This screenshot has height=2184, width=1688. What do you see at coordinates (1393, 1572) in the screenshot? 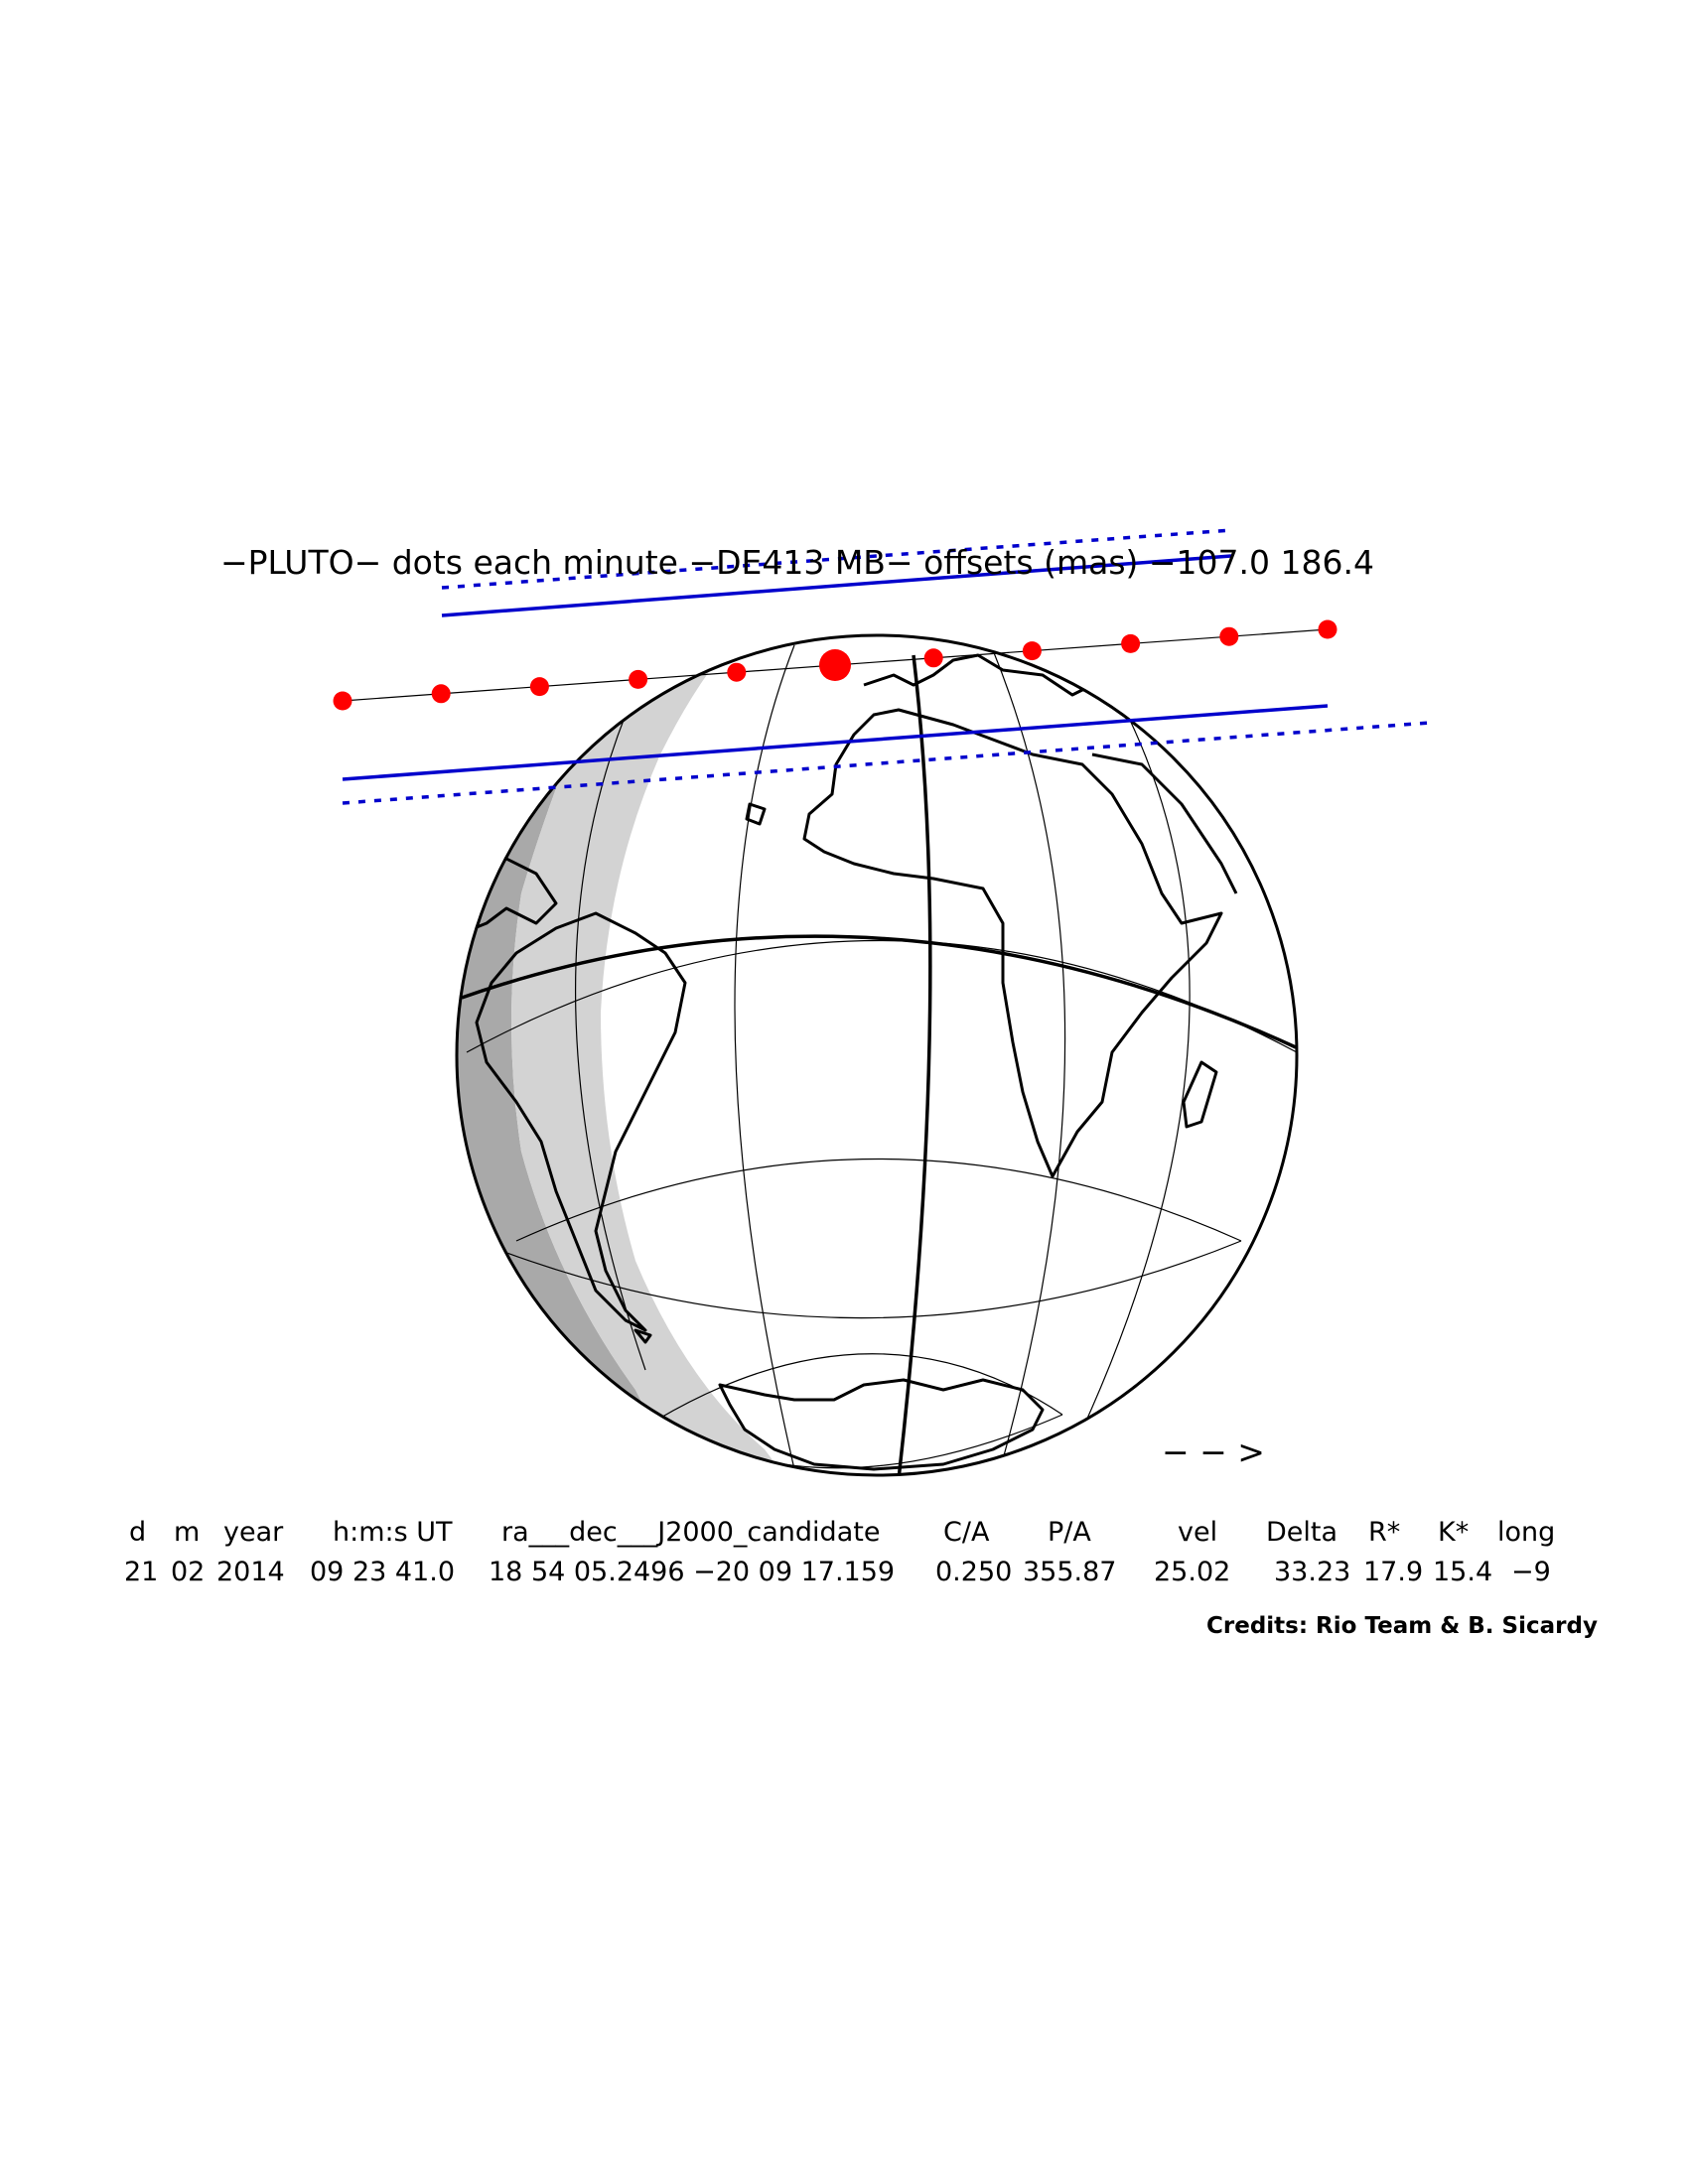
I see `value-rstar: 17.9` at bounding box center [1393, 1572].